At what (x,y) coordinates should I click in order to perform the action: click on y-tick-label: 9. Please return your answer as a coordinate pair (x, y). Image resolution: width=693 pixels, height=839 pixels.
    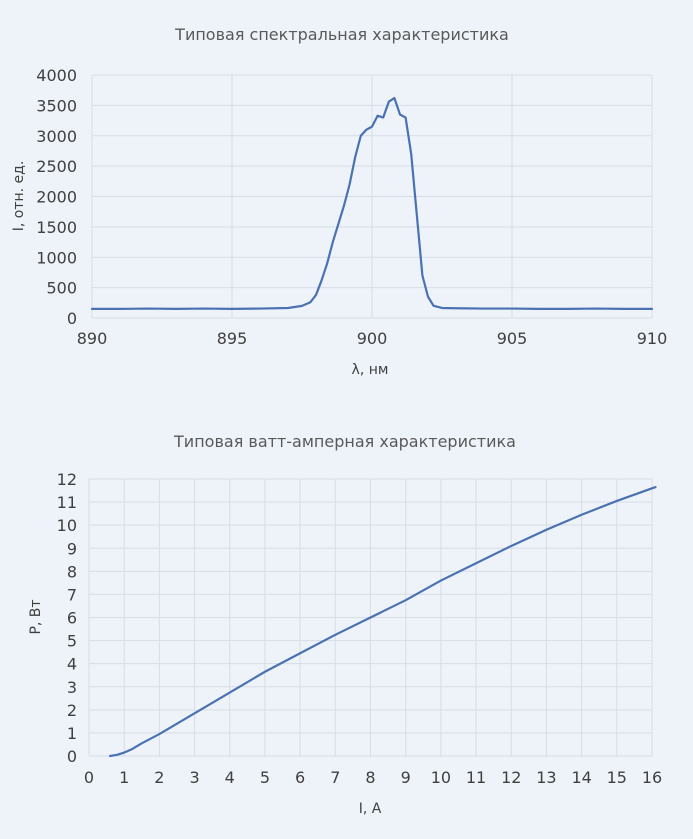
    Looking at the image, I should click on (72, 548).